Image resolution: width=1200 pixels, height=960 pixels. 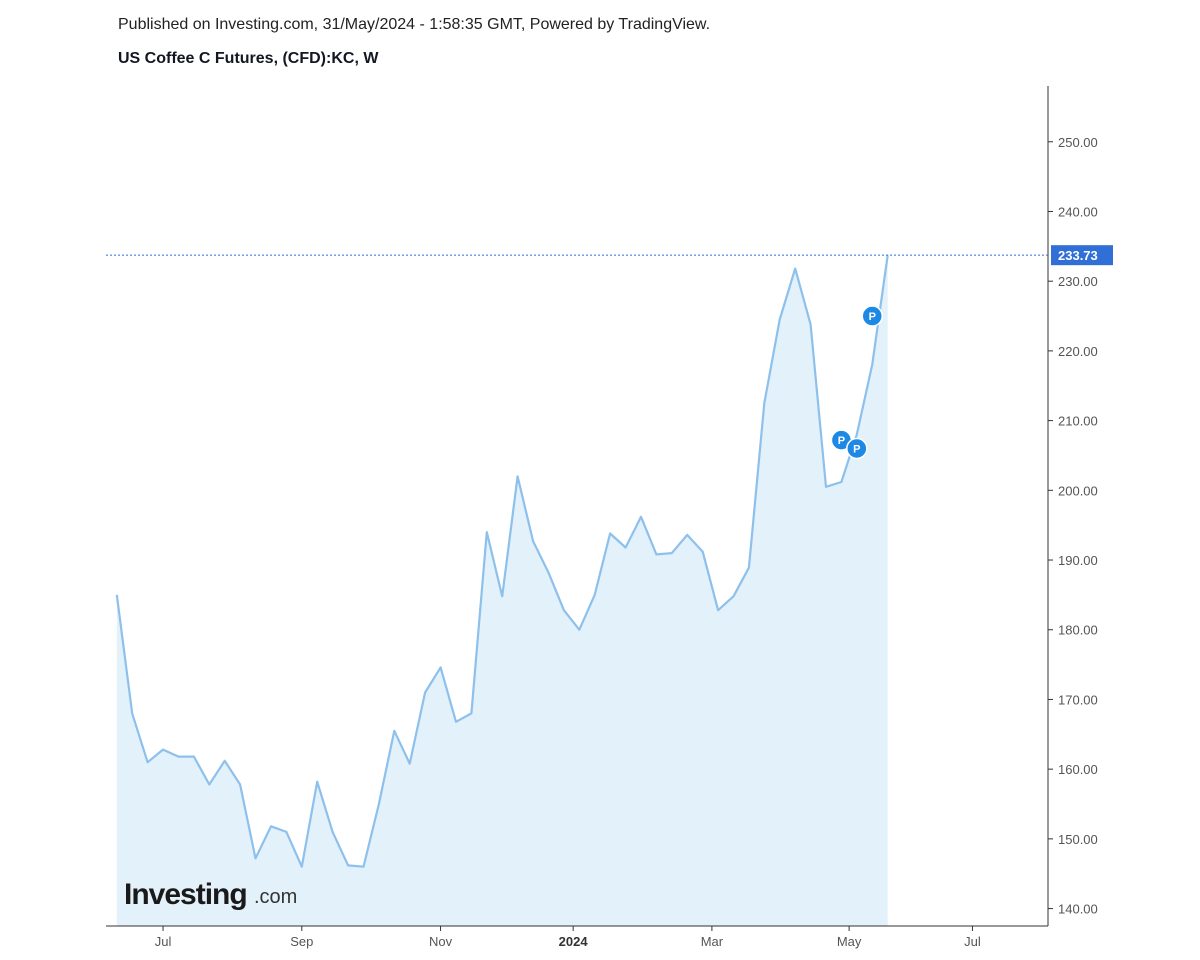 I want to click on x-tick-label: May, so click(x=849, y=941).